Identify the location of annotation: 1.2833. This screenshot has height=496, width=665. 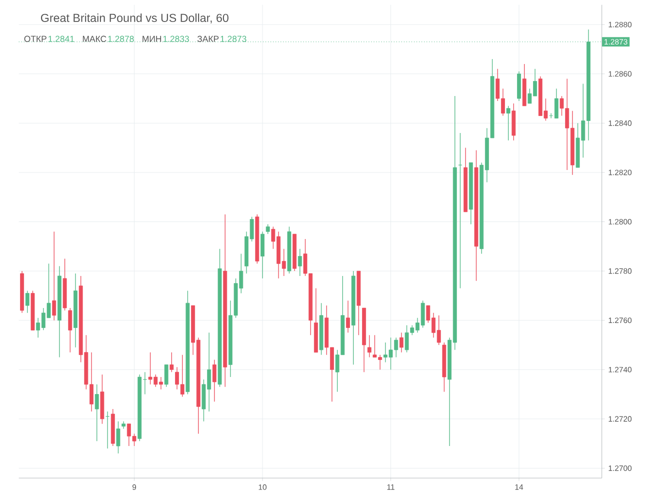
(176, 39).